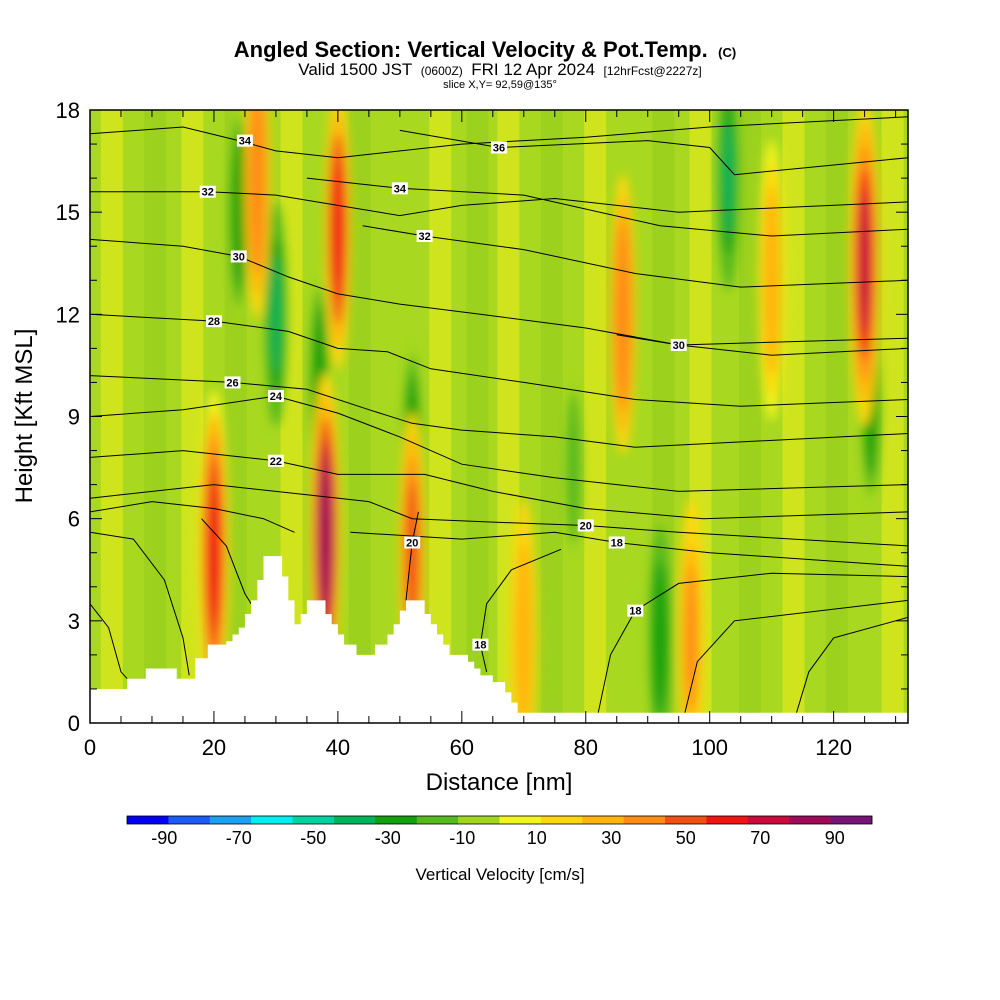  I want to click on valid-time: Valid 1500 JST, so click(355, 69).